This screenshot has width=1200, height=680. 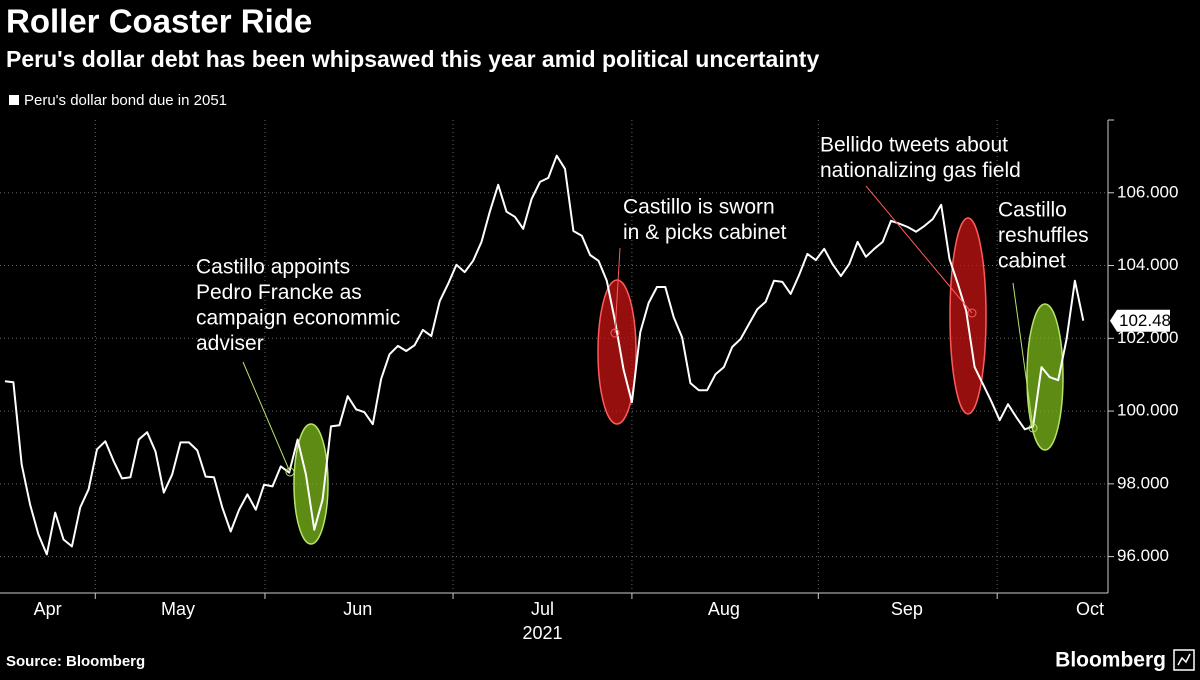 I want to click on y-tick-label: 102.000, so click(x=1147, y=337).